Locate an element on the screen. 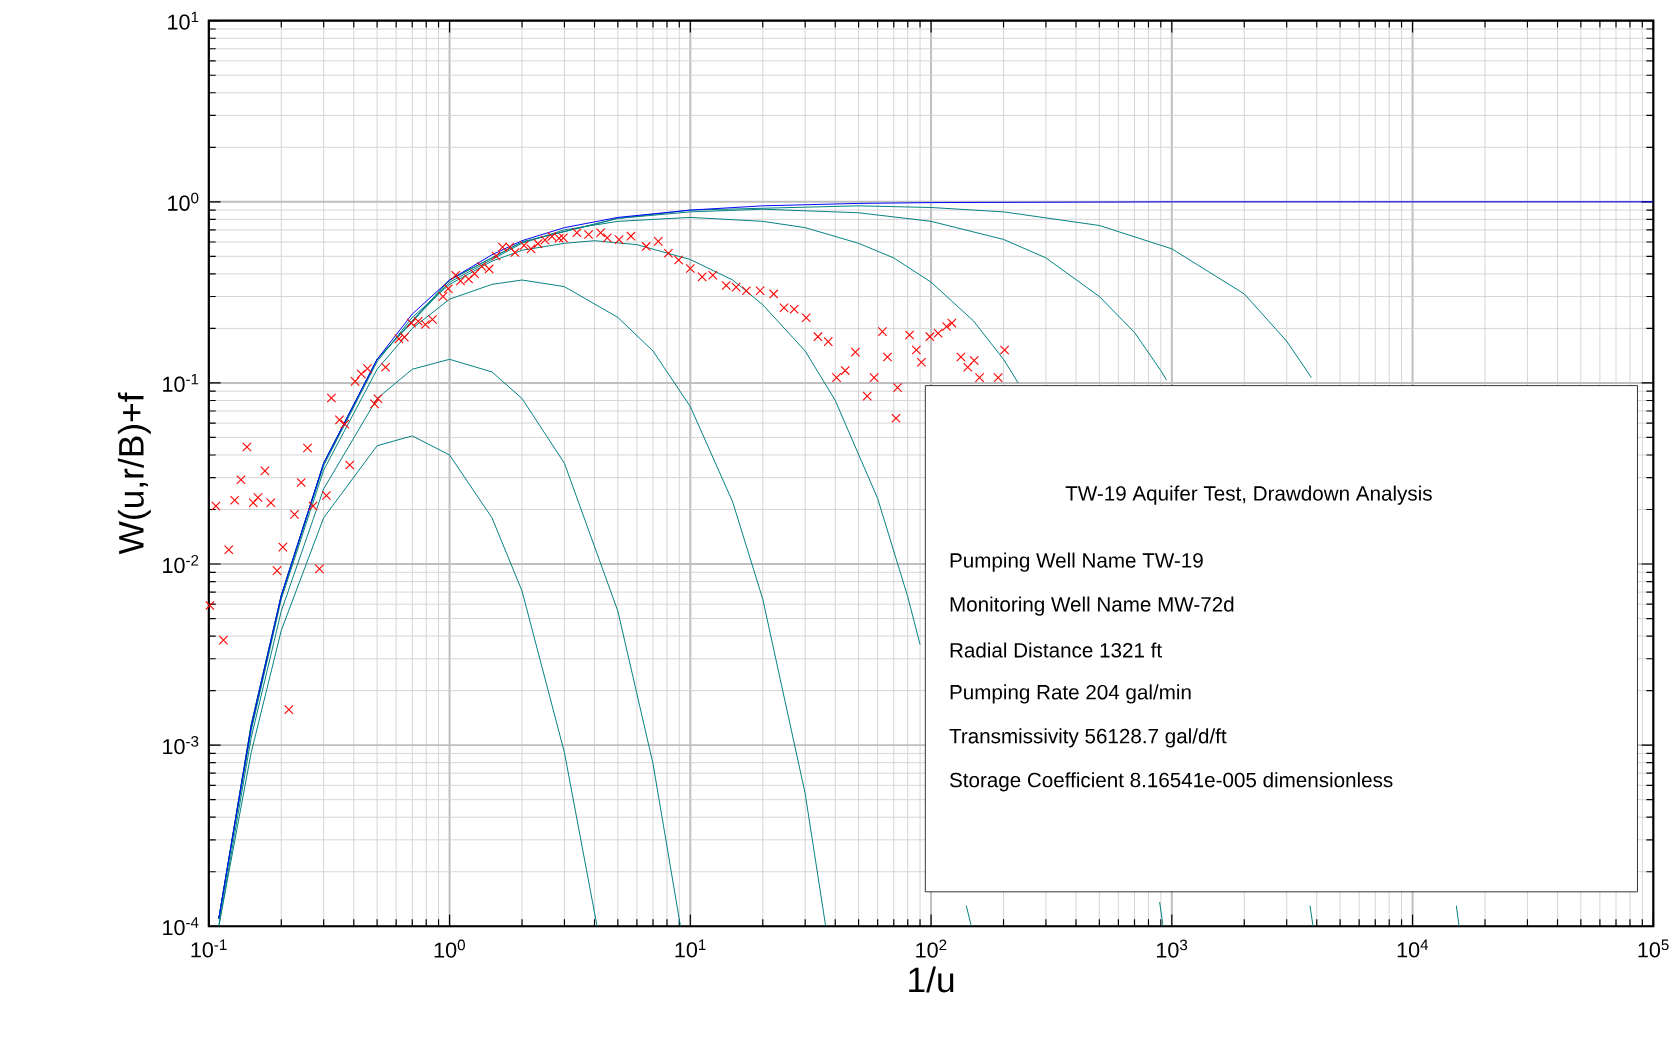  annotation: Monitoring Well Name MW-72d is located at coordinates (1092, 606).